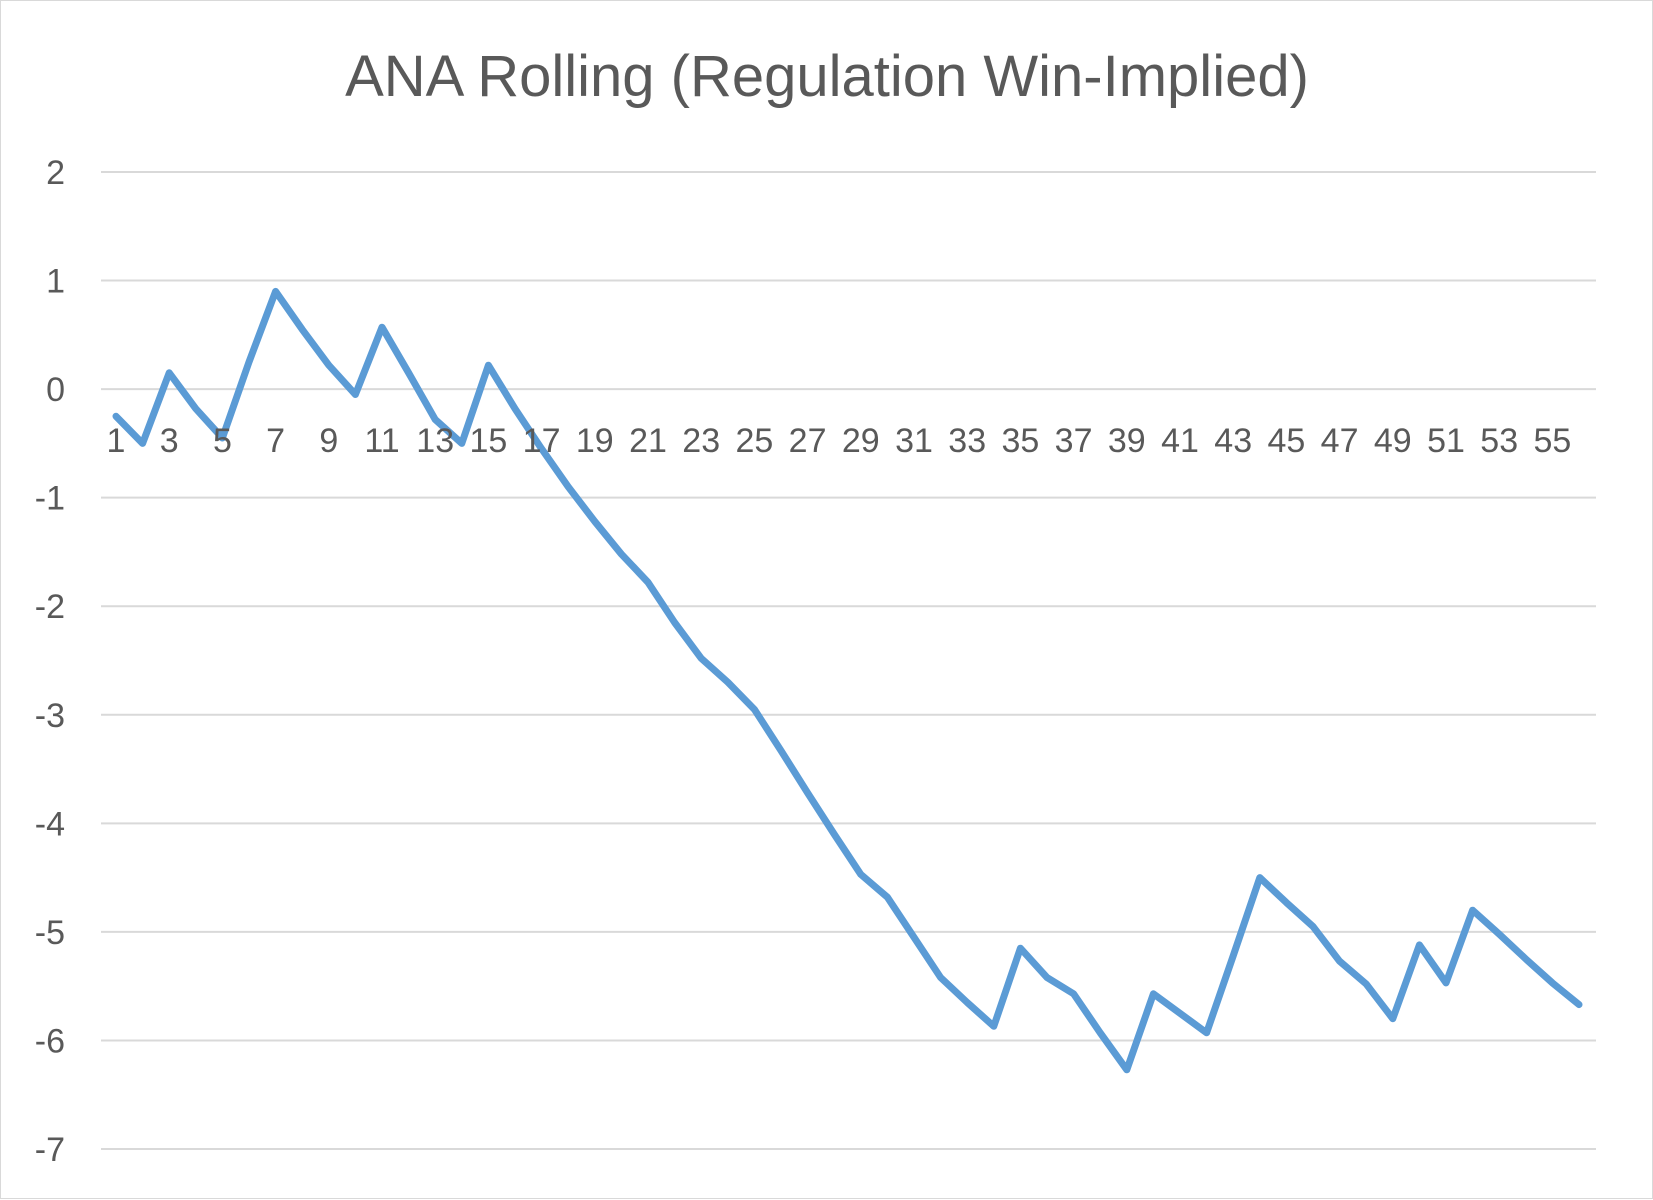  Describe the element at coordinates (861, 441) in the screenshot. I see `x-tick-label: 29` at that location.